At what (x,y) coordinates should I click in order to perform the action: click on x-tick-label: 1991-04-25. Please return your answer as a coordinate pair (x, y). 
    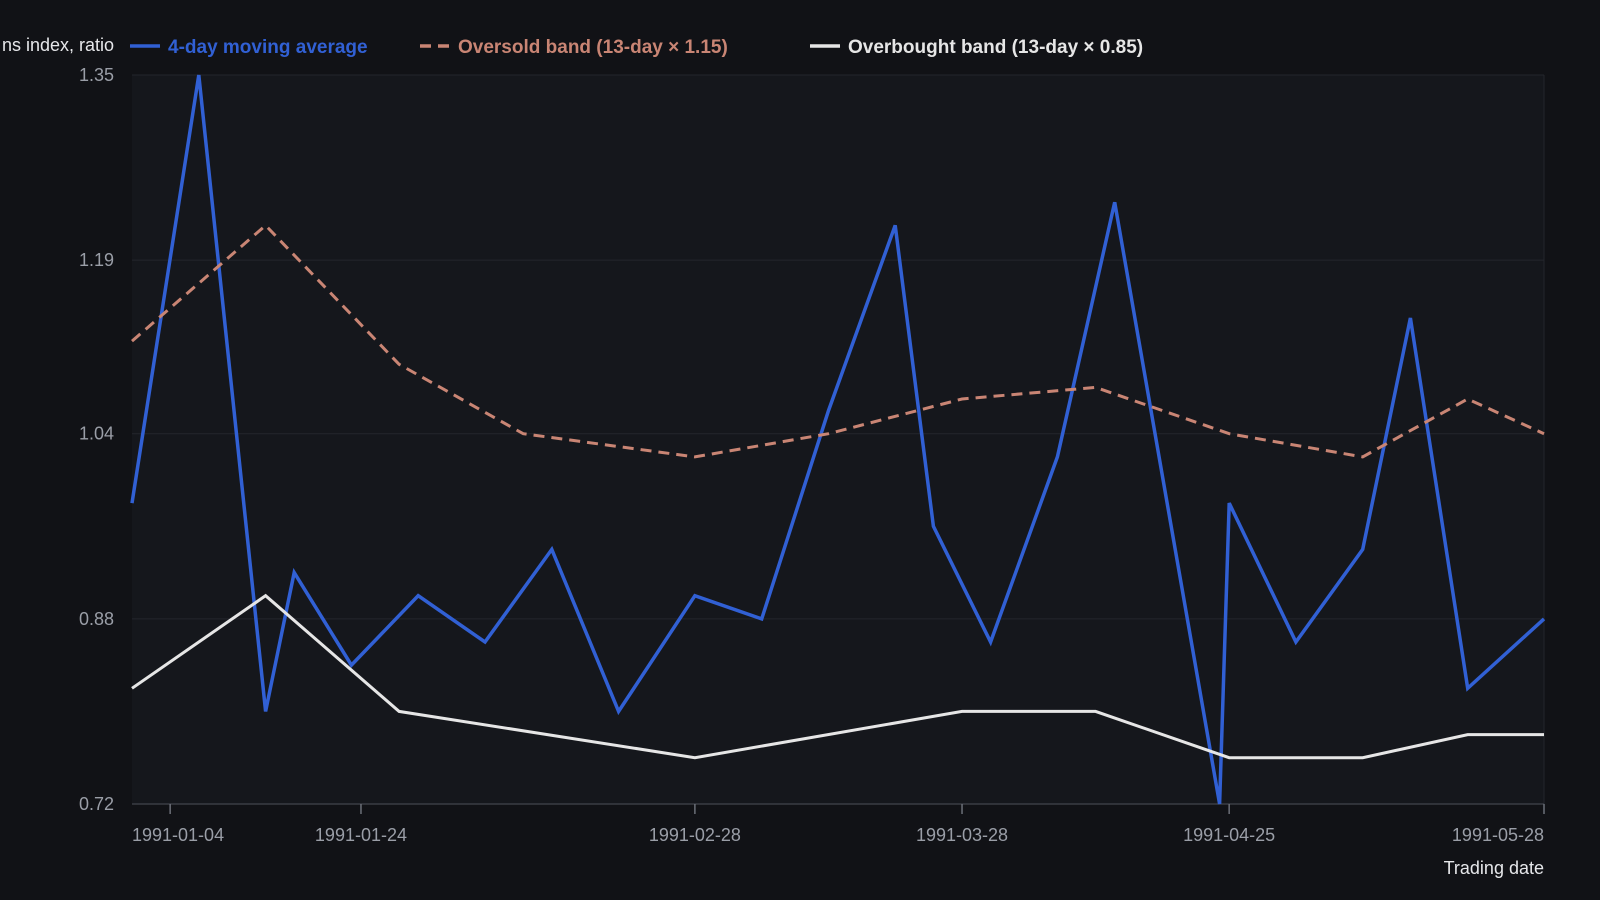
    Looking at the image, I should click on (1229, 835).